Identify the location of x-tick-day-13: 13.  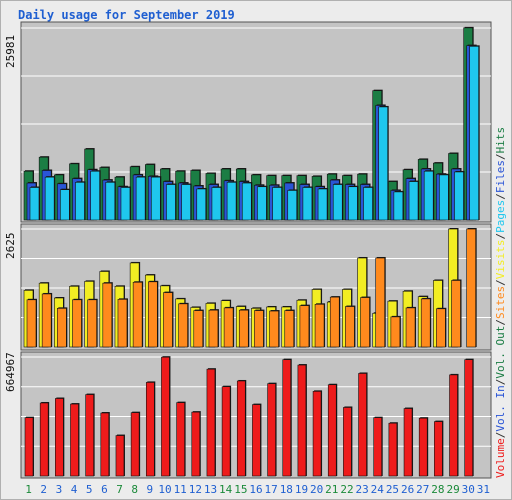
(210, 489).